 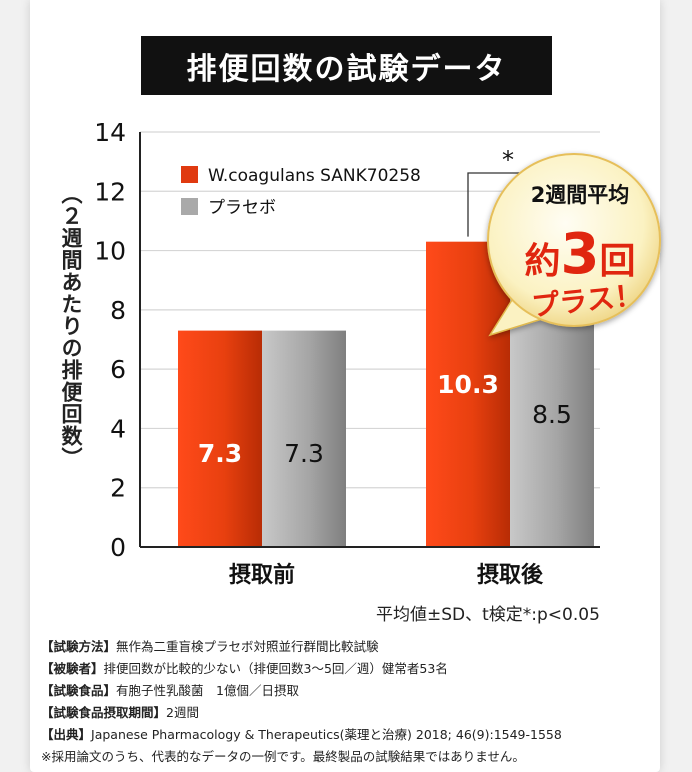 What do you see at coordinates (510, 575) in the screenshot?
I see `x-category-label: 摂取後` at bounding box center [510, 575].